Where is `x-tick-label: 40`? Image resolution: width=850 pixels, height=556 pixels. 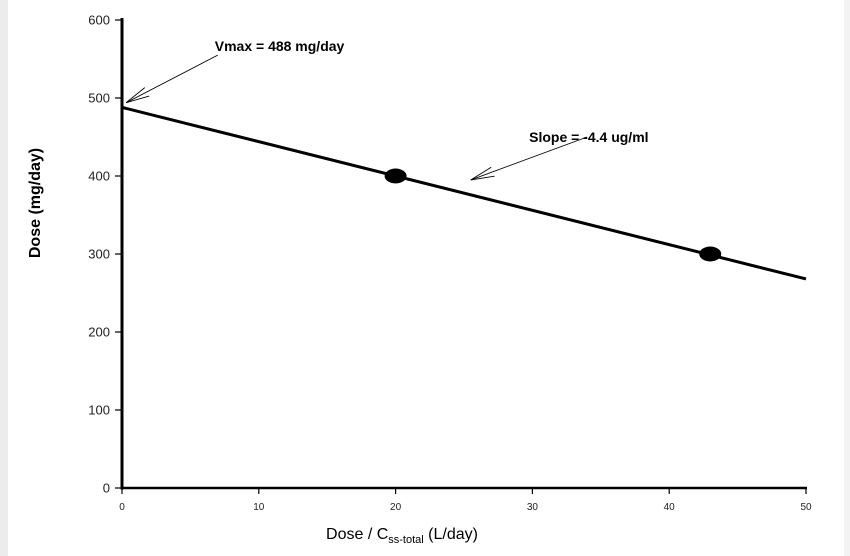 x-tick-label: 40 is located at coordinates (670, 507).